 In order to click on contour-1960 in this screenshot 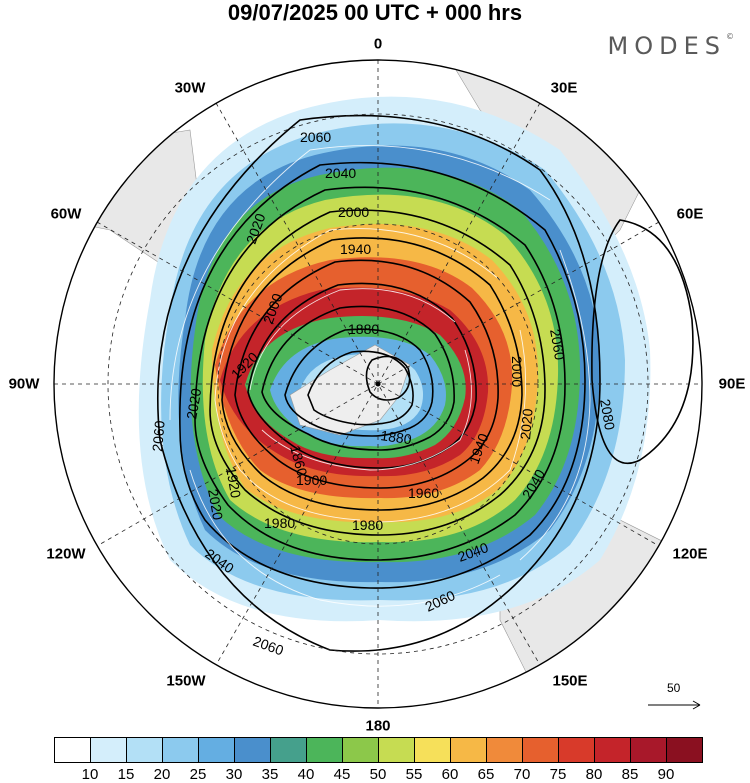, I will do `click(366, 374)`.